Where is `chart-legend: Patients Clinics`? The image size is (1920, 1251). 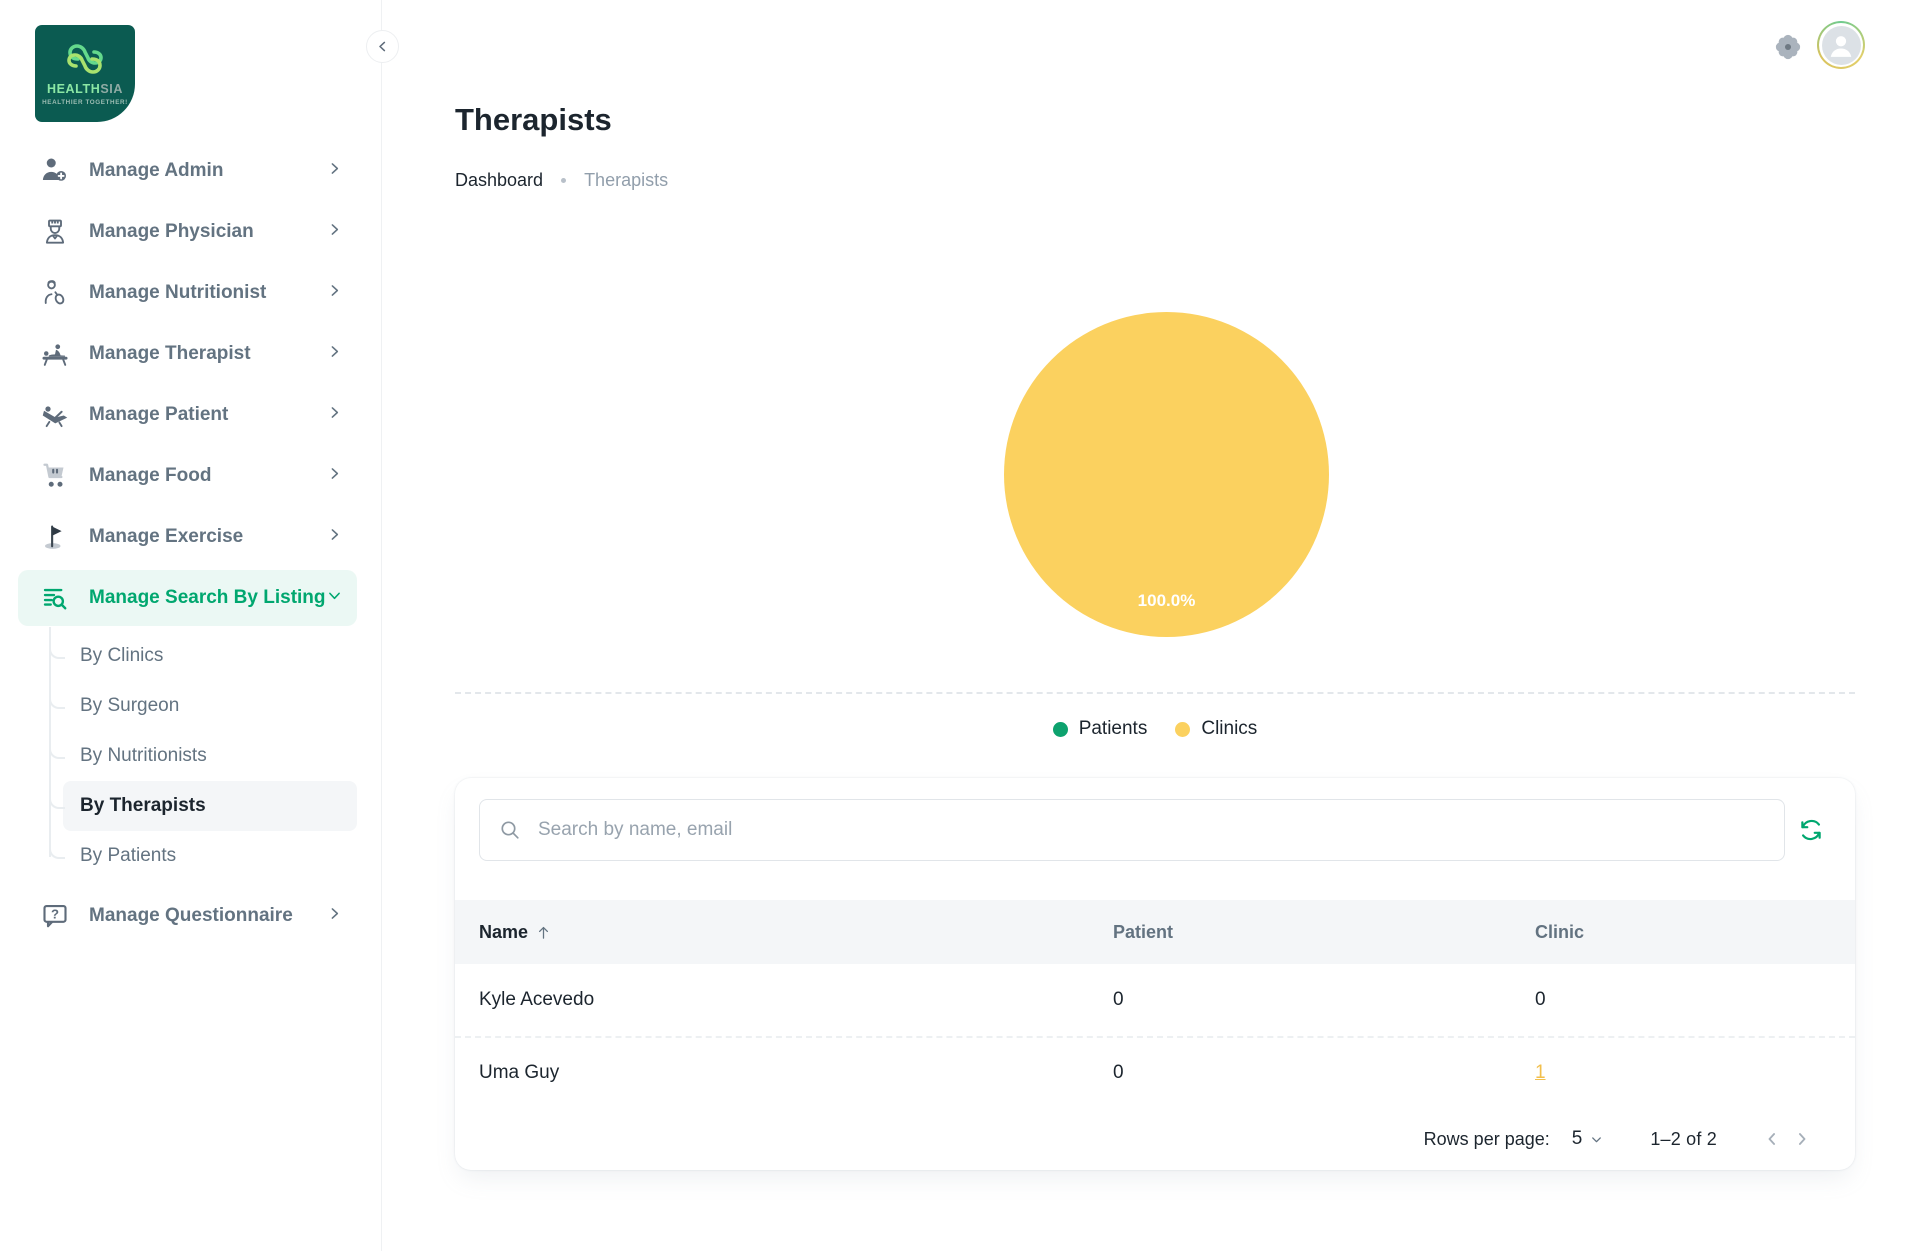 chart-legend: Patients Clinics is located at coordinates (1155, 729).